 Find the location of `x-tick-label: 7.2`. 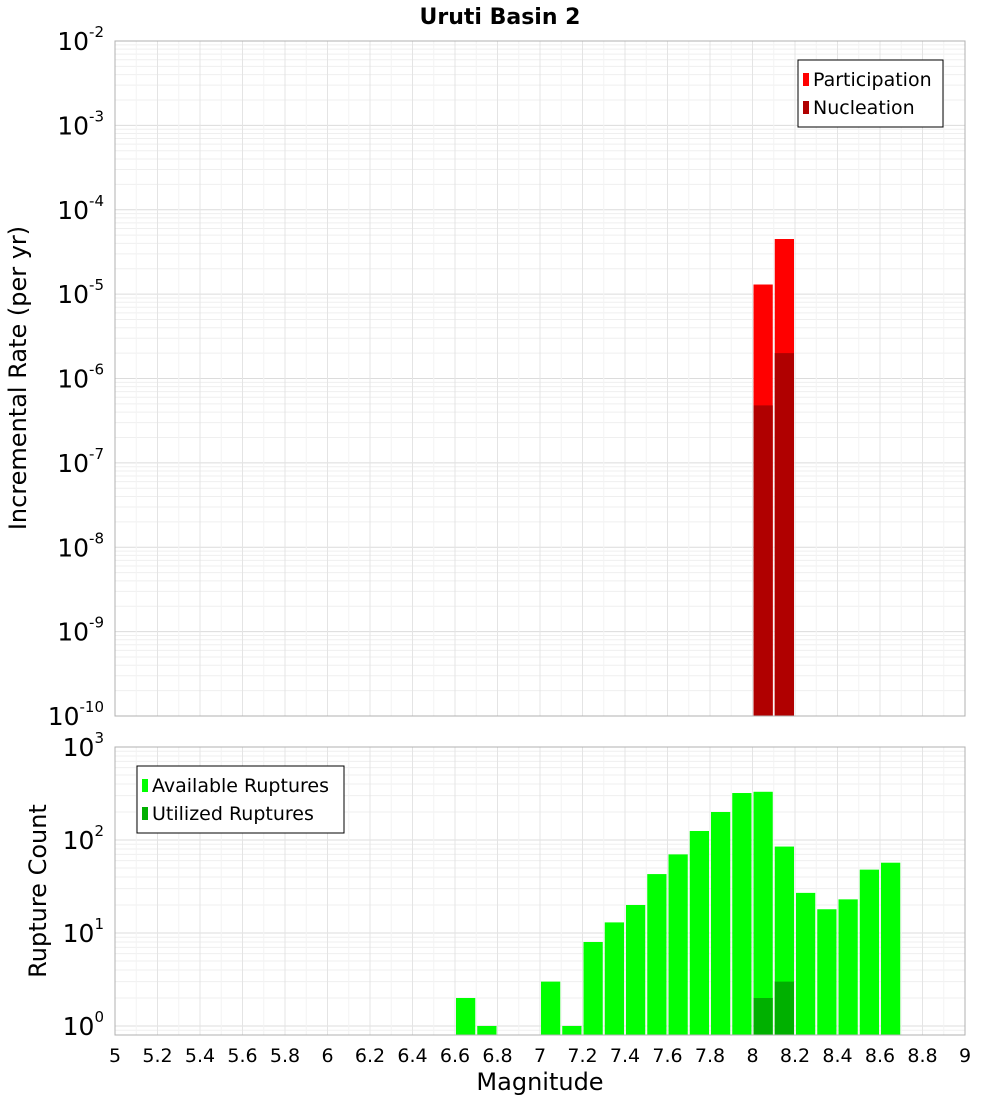

x-tick-label: 7.2 is located at coordinates (582, 1056).